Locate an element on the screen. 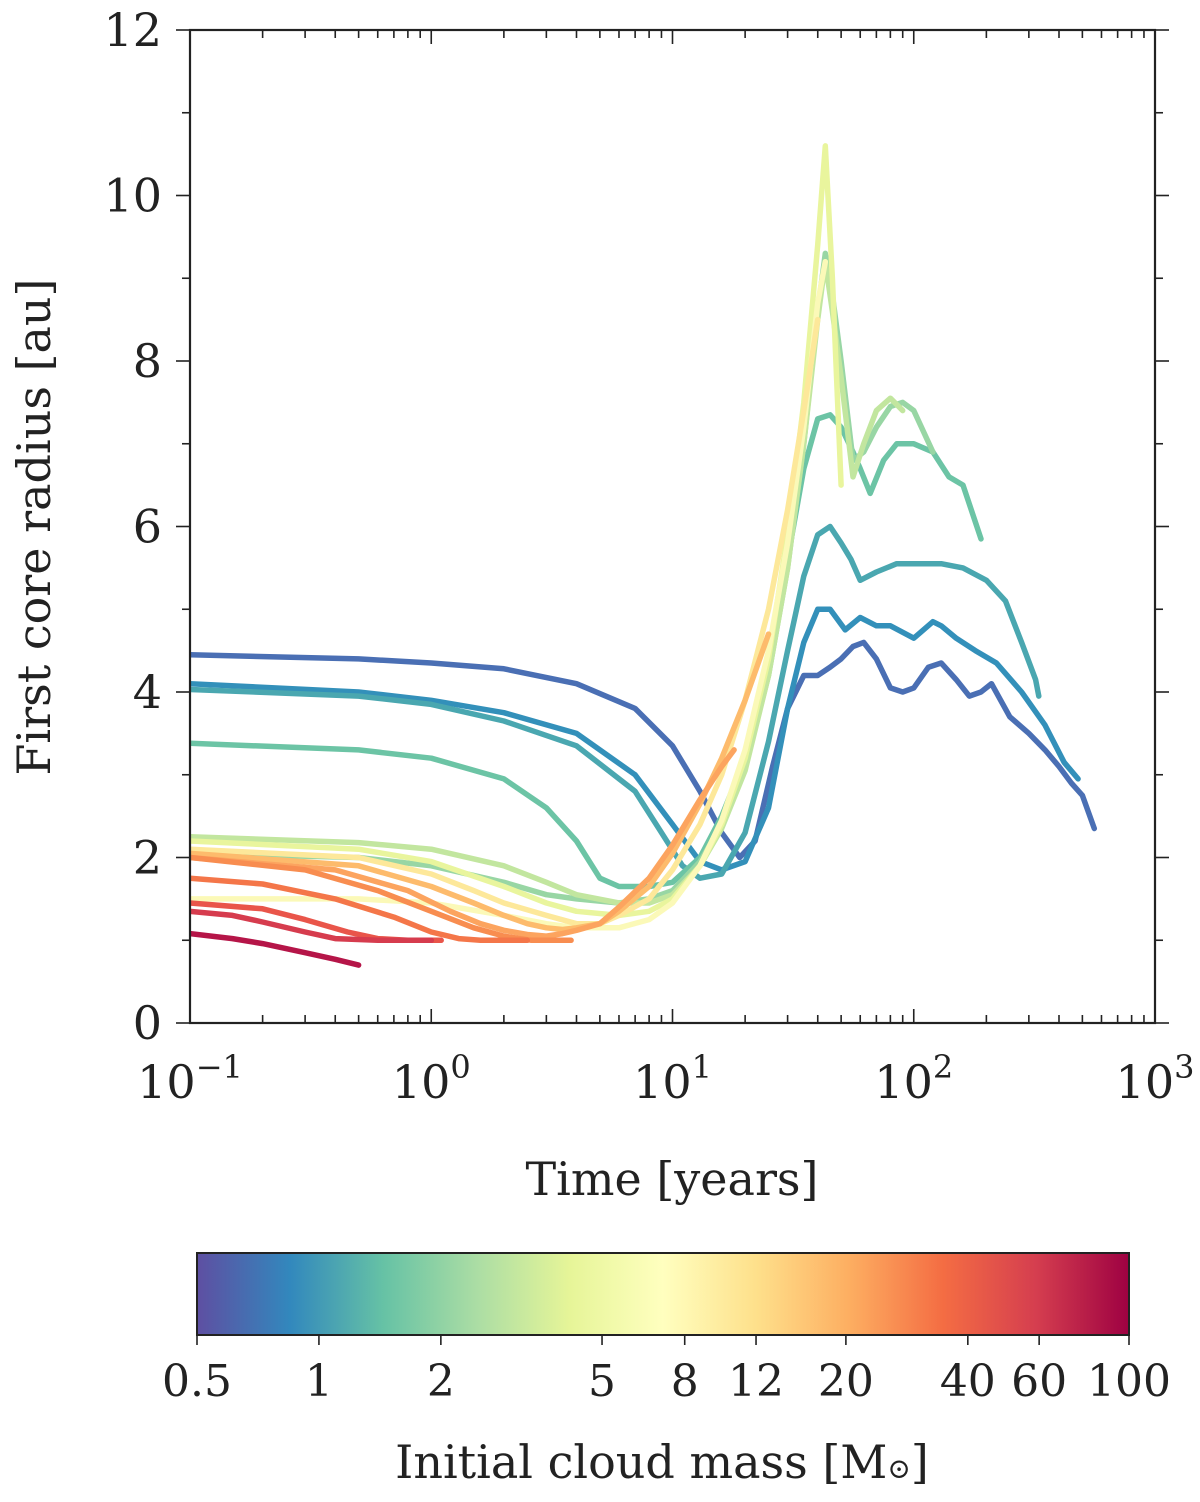  colorbar-tick-label: 0.5 is located at coordinates (197, 1381).